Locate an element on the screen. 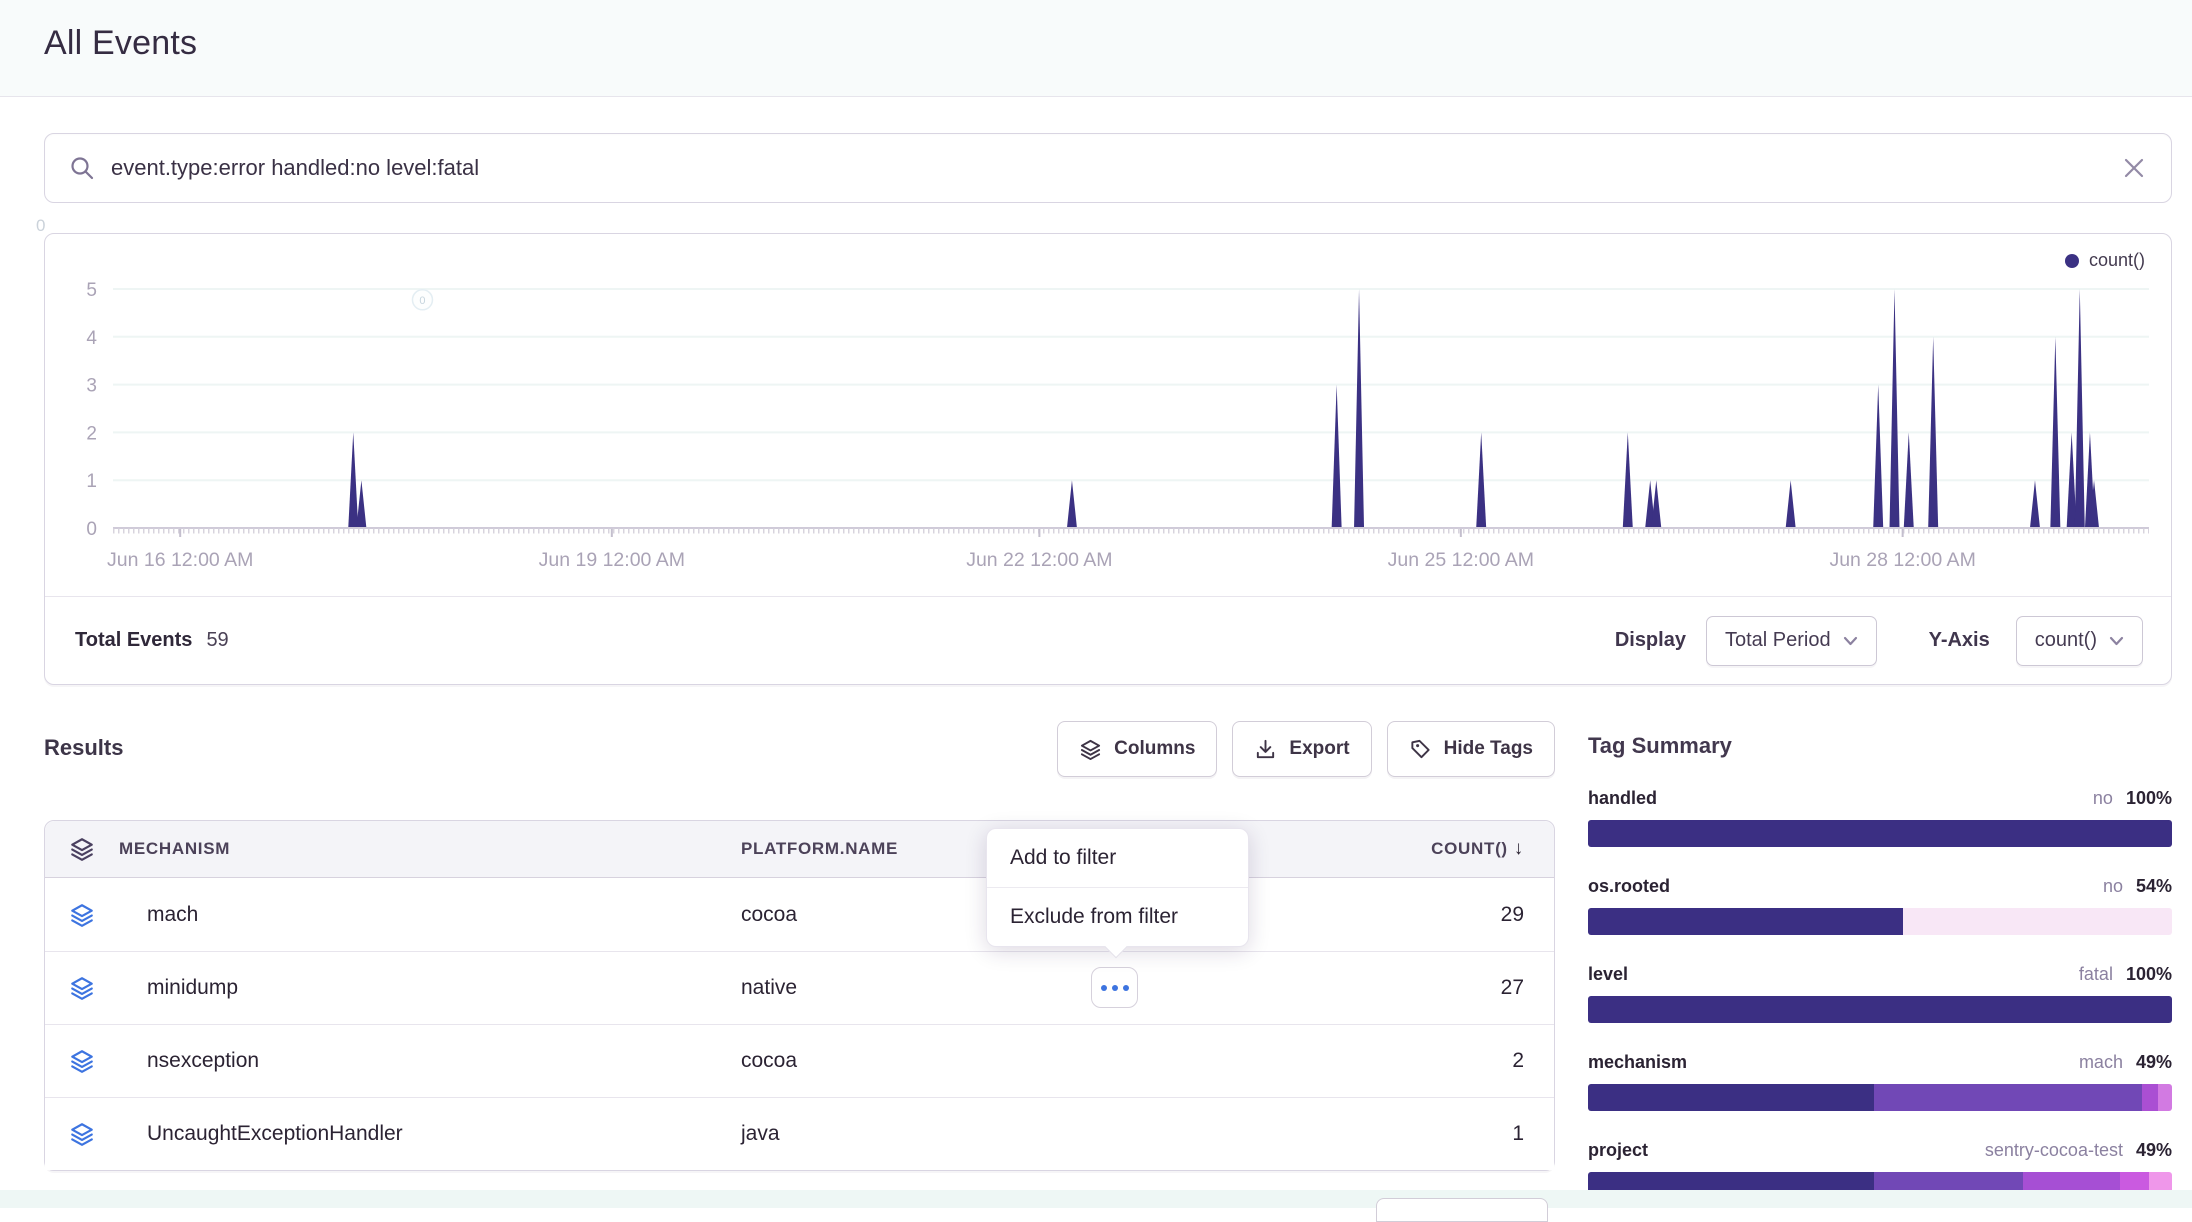  svg-text: 1 is located at coordinates (91, 481).